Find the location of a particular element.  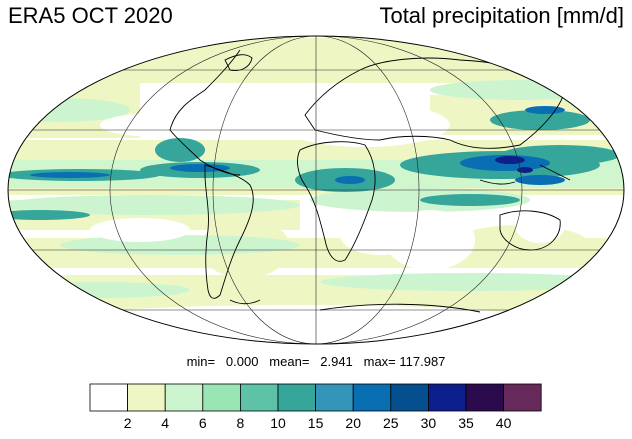

colorbar-tick-label: 40 is located at coordinates (504, 423).